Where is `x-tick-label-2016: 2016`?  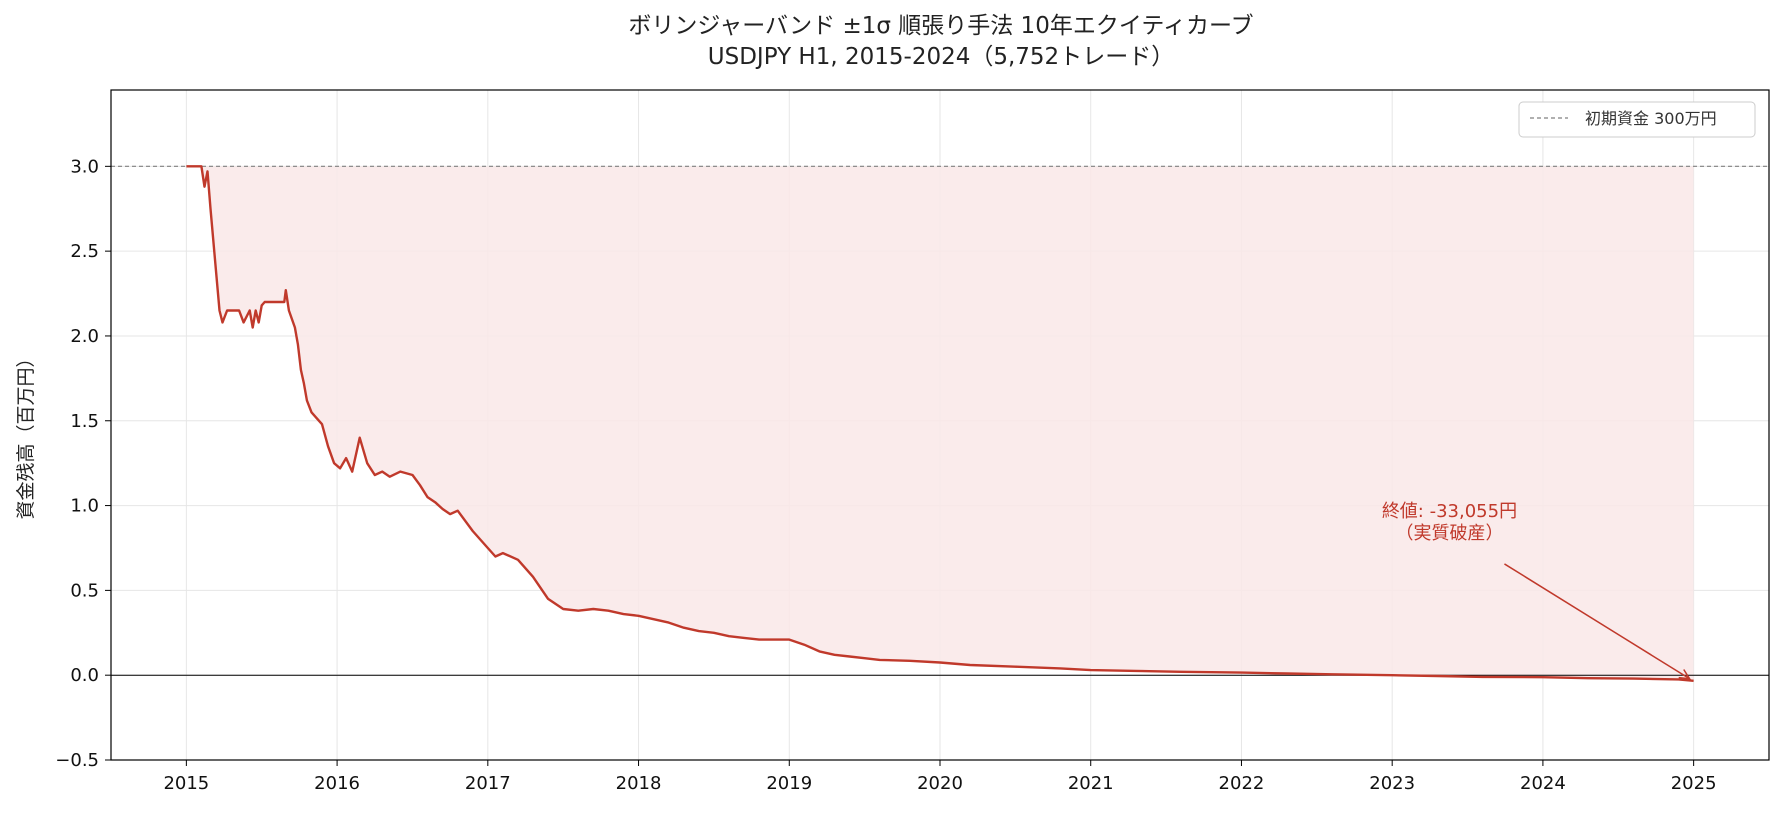
x-tick-label-2016: 2016 is located at coordinates (337, 783).